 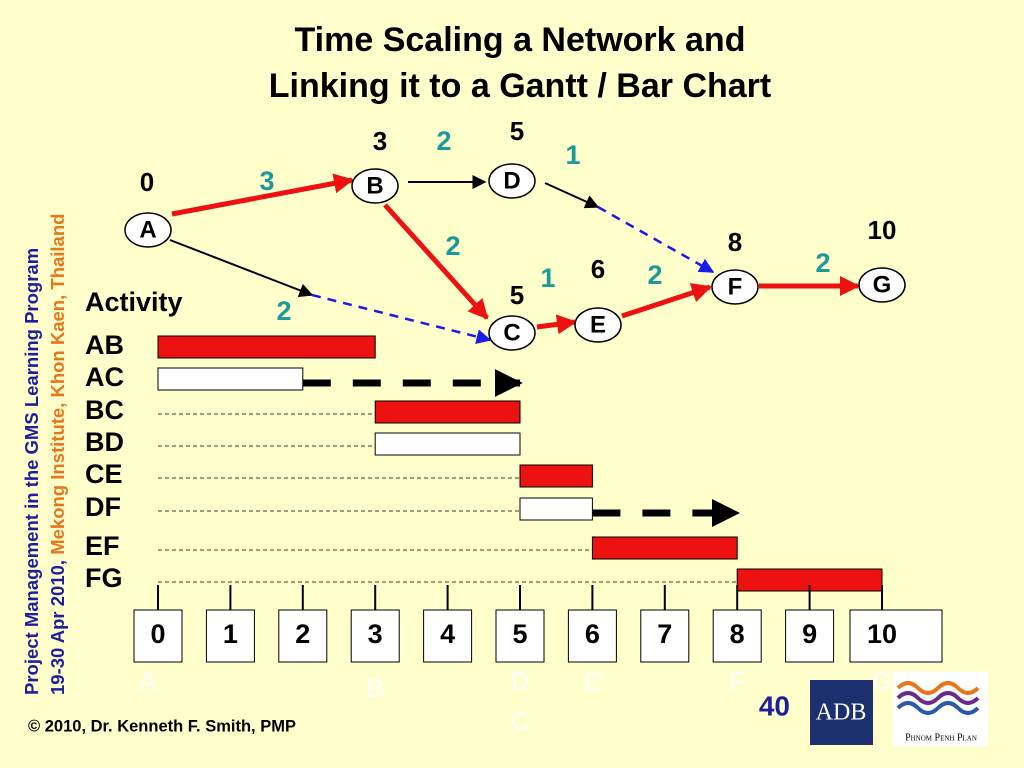 I want to click on activity-label: AB, so click(x=104, y=345).